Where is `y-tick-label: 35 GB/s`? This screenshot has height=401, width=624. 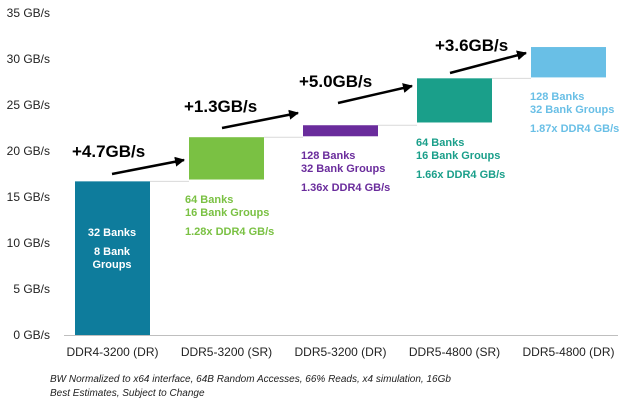
y-tick-label: 35 GB/s is located at coordinates (28, 13).